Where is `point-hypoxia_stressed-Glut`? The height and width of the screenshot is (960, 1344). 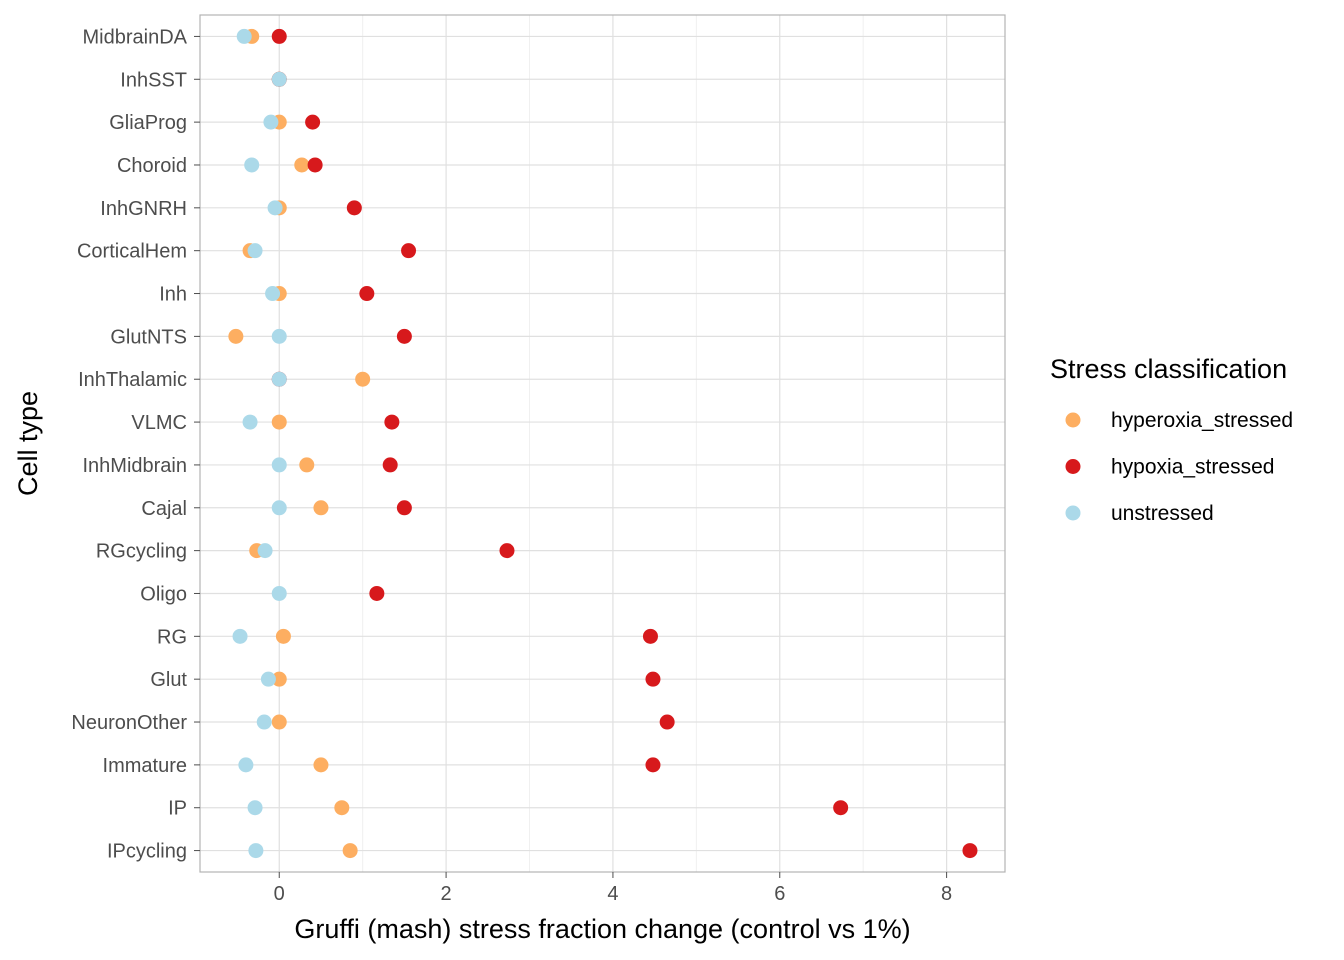 point-hypoxia_stressed-Glut is located at coordinates (653, 679).